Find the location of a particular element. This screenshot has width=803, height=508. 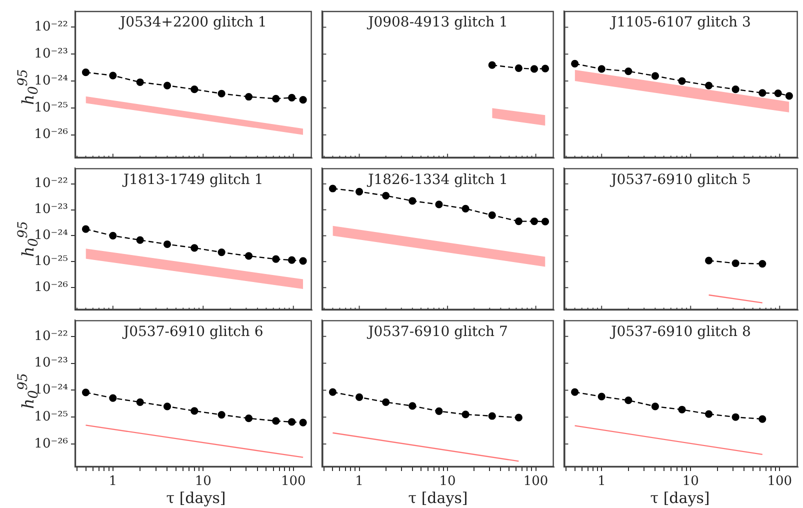

chart-title: J1826-1334 glitch 1 is located at coordinates (437, 180).